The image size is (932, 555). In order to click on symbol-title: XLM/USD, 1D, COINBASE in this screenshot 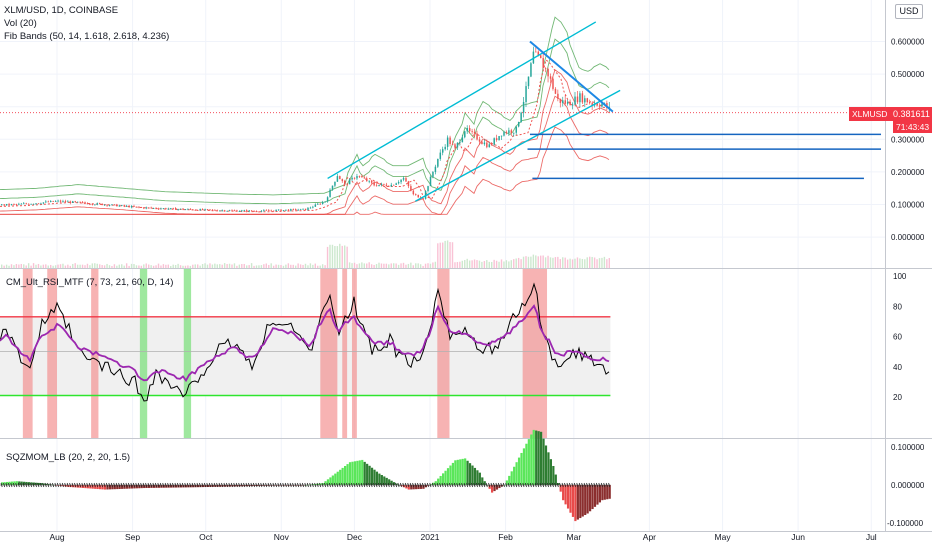, I will do `click(61, 10)`.